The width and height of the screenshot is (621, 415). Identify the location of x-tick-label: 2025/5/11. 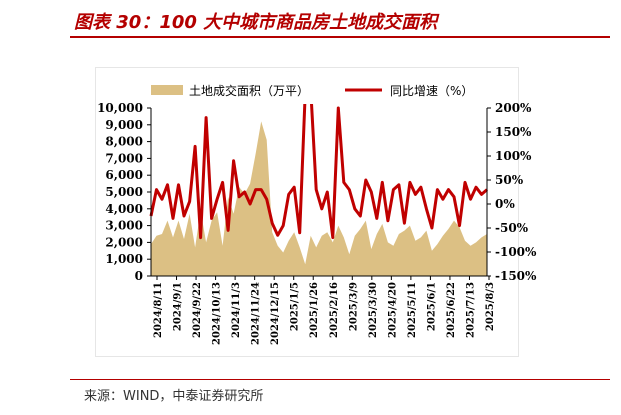
(412, 310).